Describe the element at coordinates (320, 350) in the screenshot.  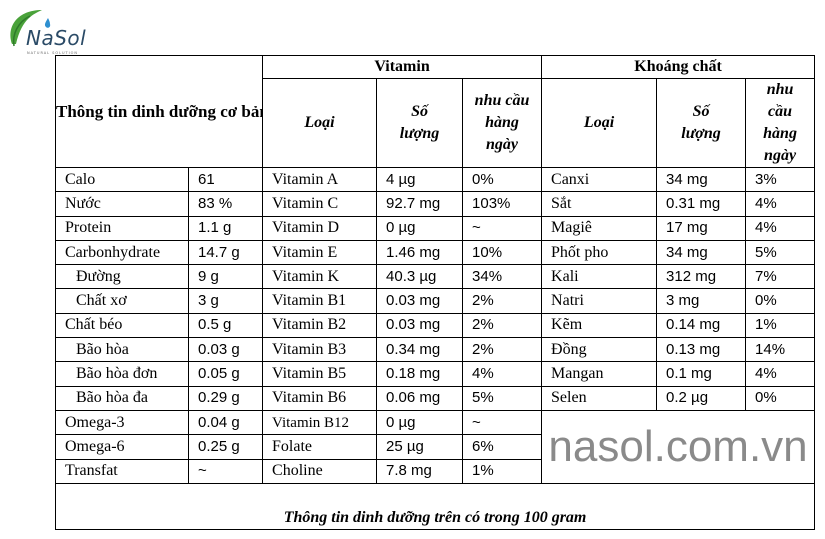
I see `vitamin-name: Vitamin B3` at that location.